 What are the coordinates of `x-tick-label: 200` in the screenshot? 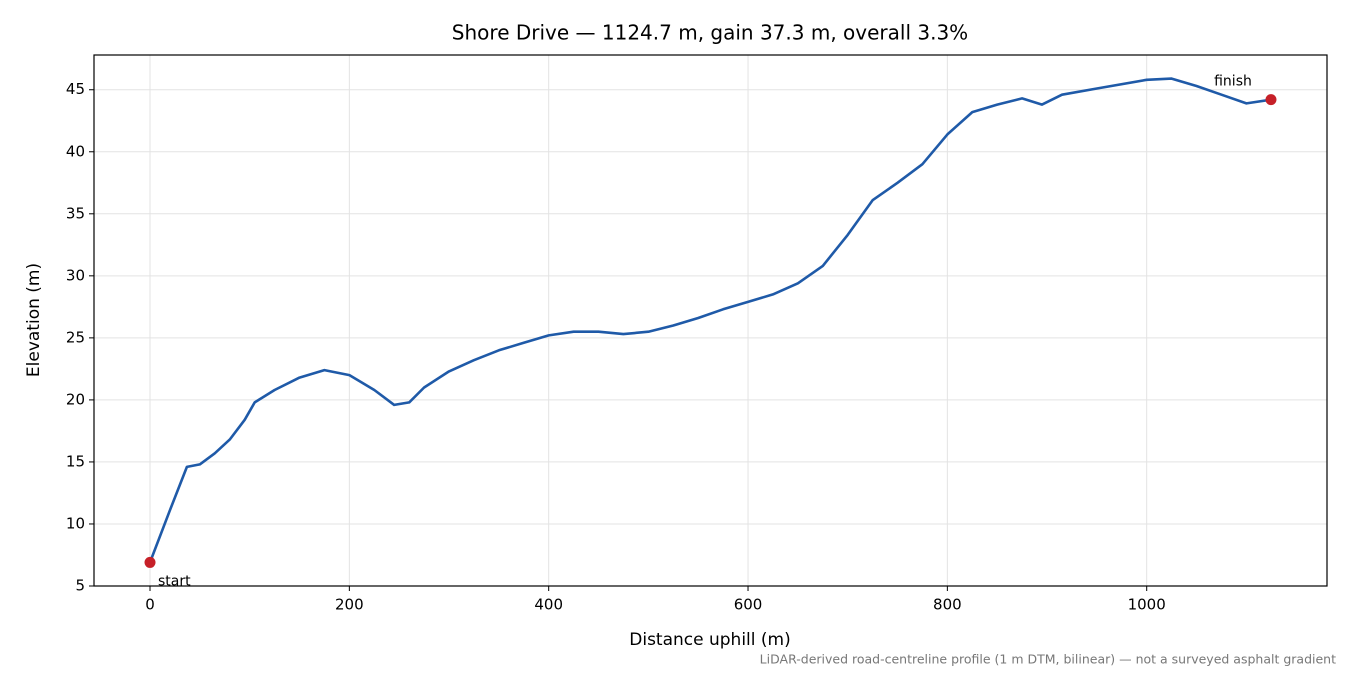 It's located at (349, 605).